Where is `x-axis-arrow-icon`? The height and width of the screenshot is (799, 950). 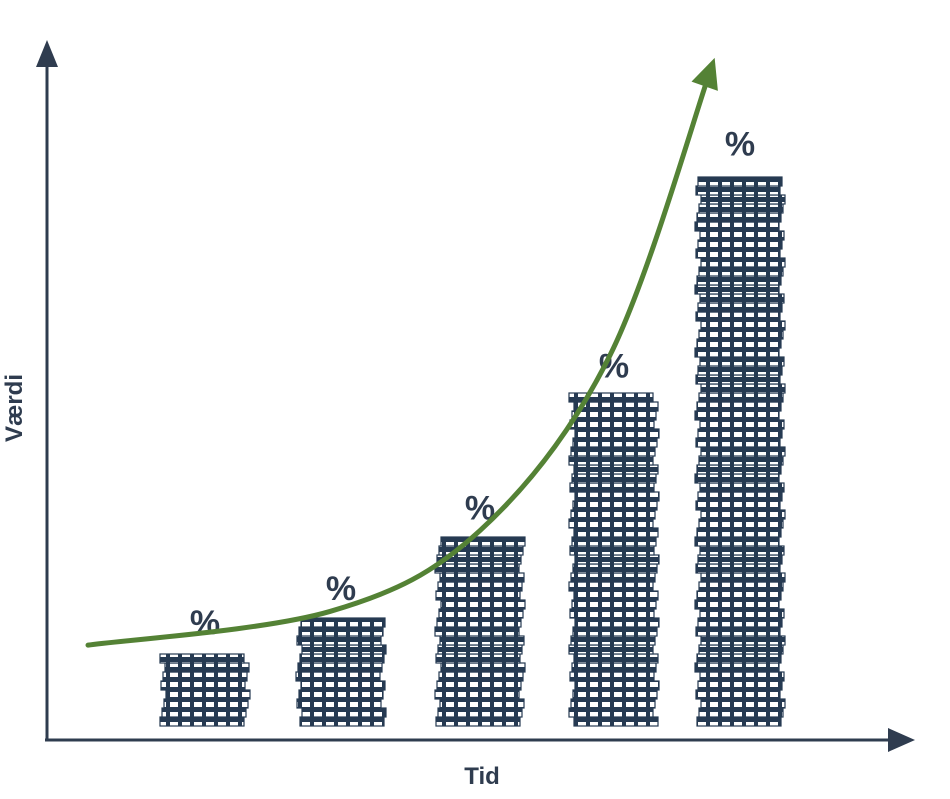
x-axis-arrow-icon is located at coordinates (901, 740).